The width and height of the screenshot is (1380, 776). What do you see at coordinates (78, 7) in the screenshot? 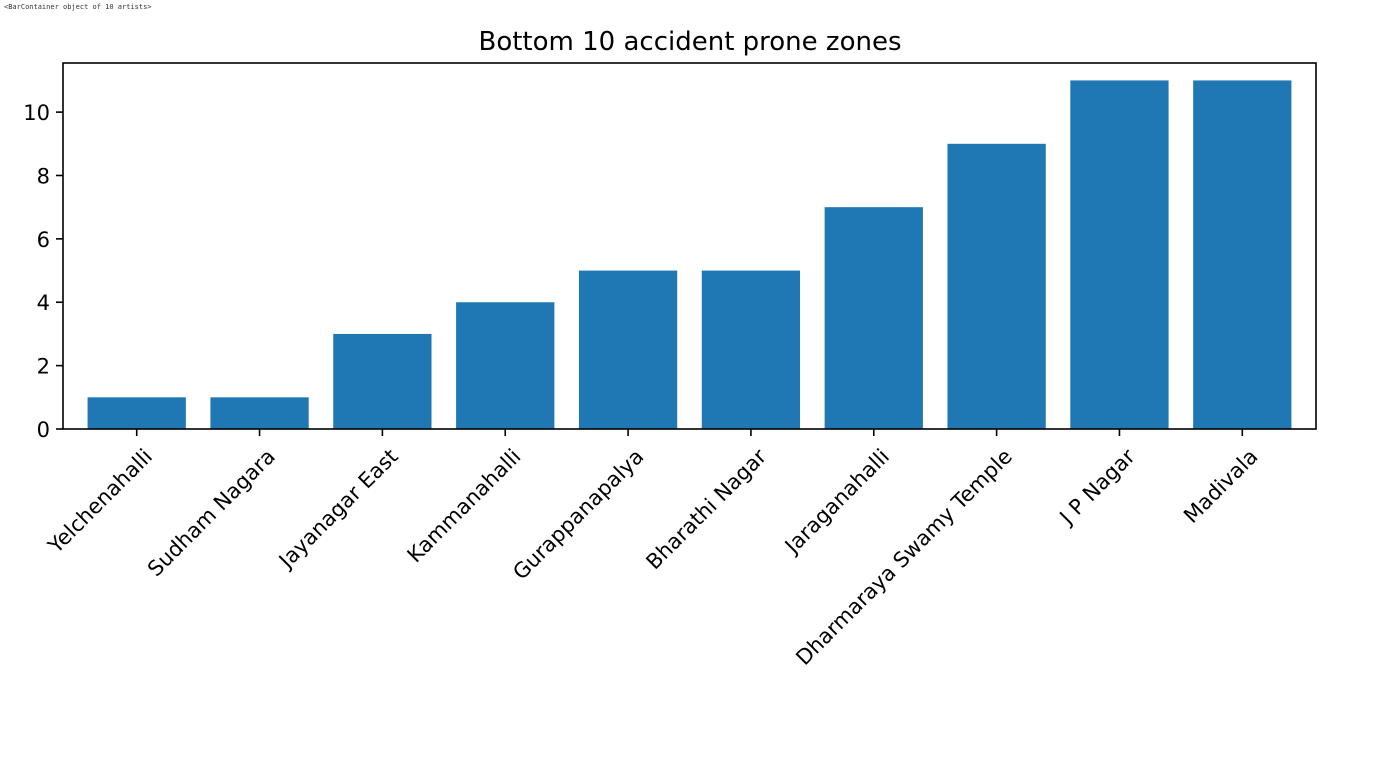
I see `cell-output-text: <BarContainer object of 10 artists>` at bounding box center [78, 7].